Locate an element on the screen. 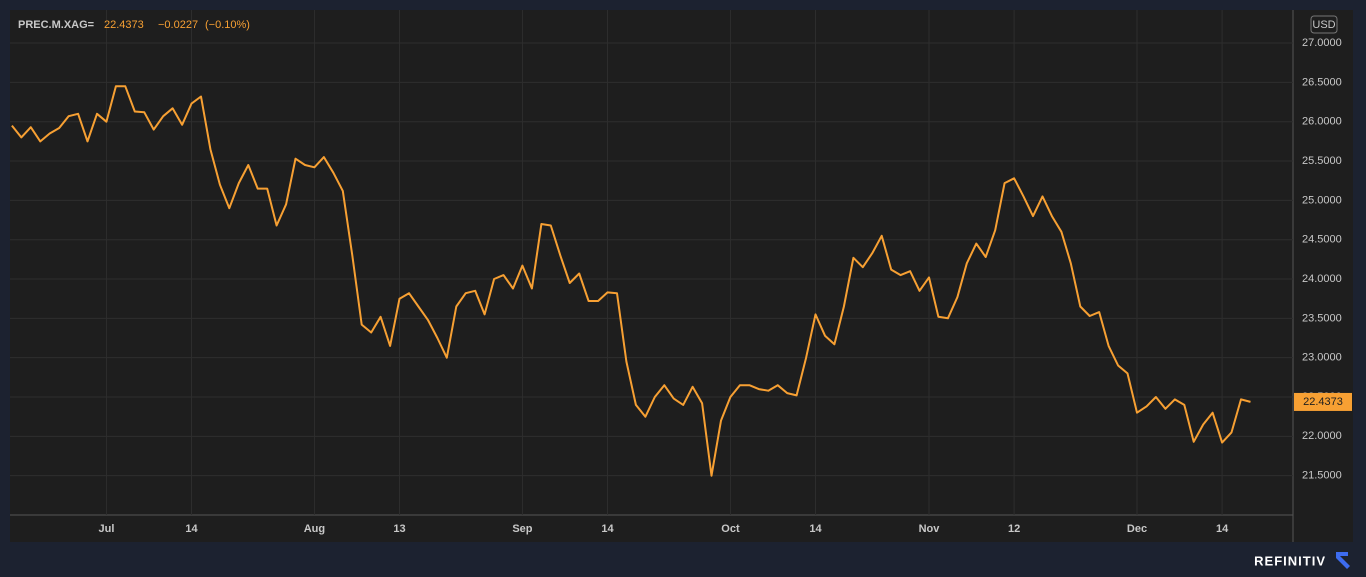 The image size is (1366, 577). header-change-pct: (−0.10%) is located at coordinates (227, 25).